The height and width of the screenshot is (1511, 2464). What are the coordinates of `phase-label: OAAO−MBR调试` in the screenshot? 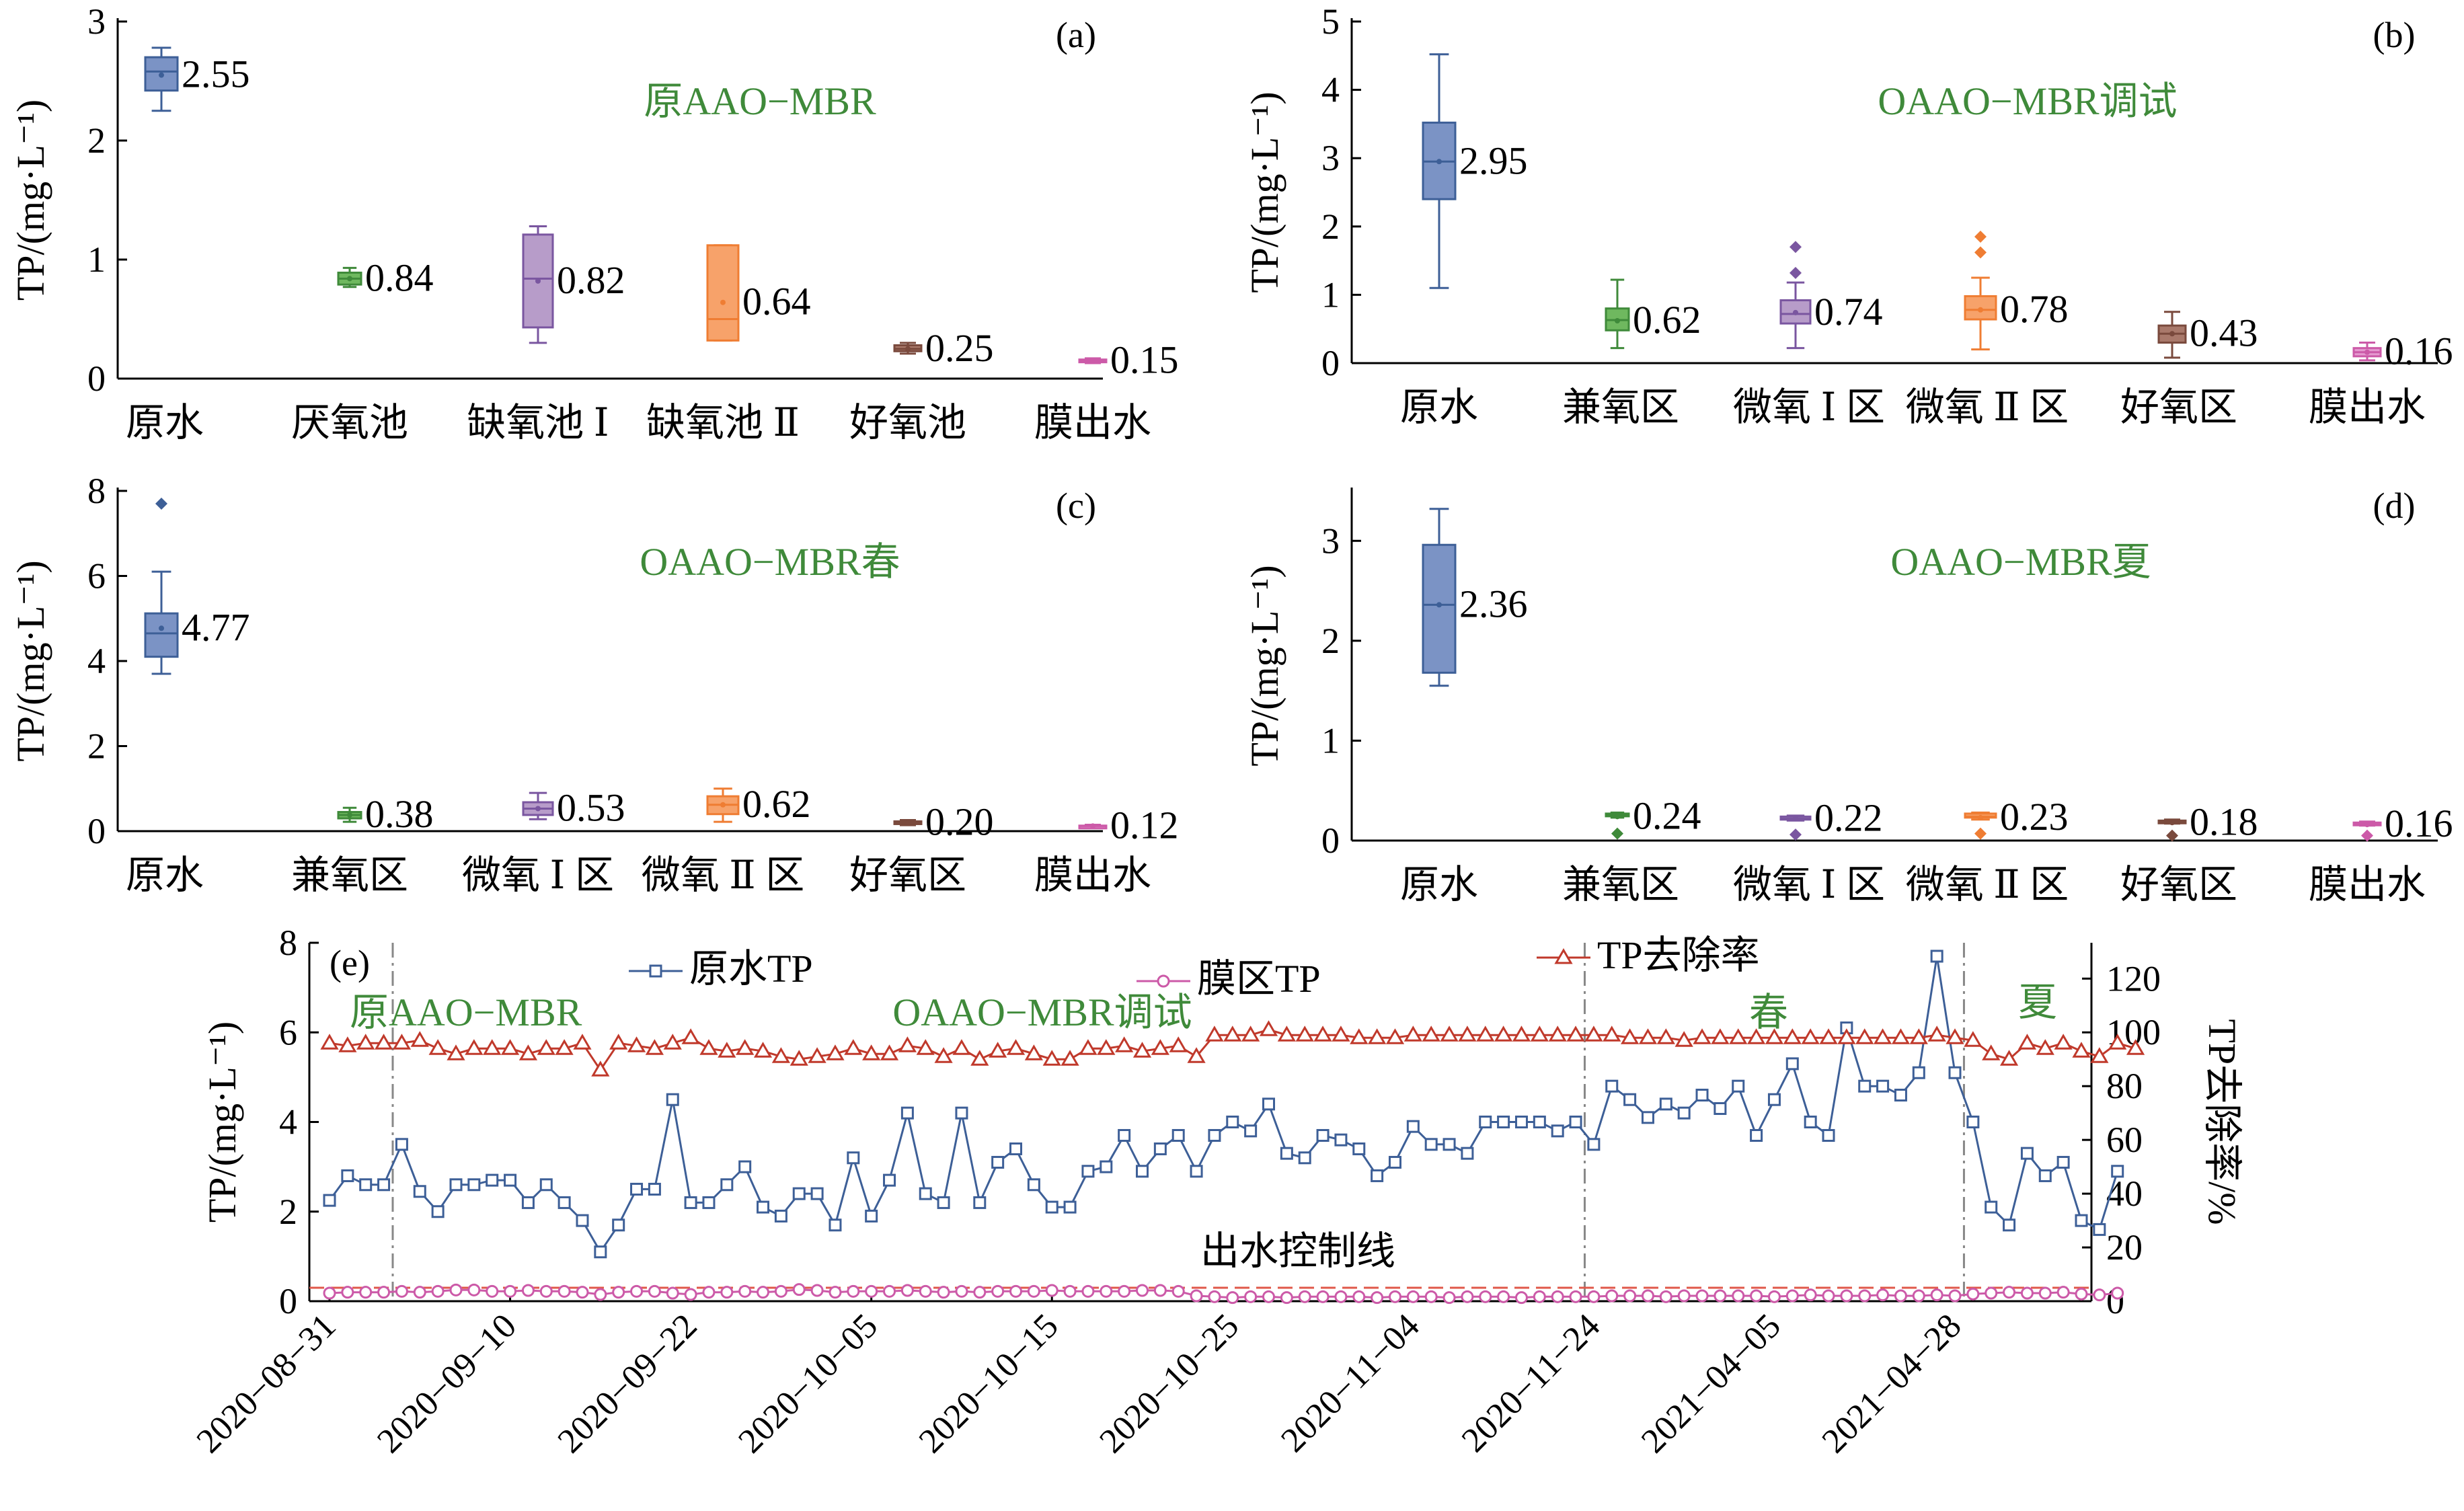 It's located at (1042, 1012).